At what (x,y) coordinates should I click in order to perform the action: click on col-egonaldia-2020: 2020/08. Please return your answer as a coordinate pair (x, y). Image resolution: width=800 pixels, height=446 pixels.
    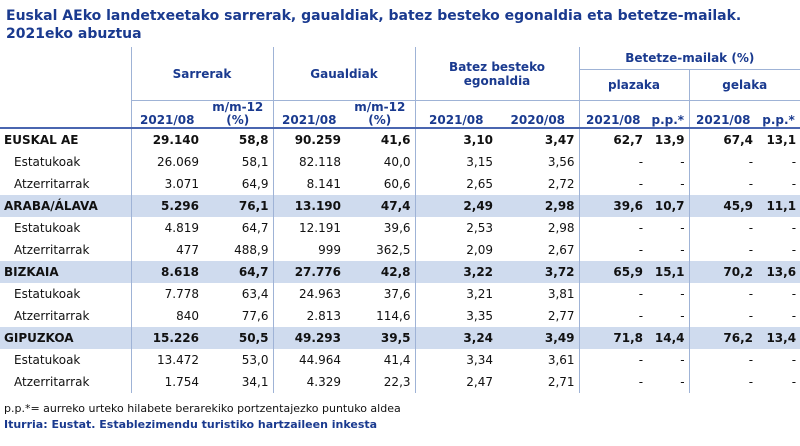
    Looking at the image, I should click on (538, 120).